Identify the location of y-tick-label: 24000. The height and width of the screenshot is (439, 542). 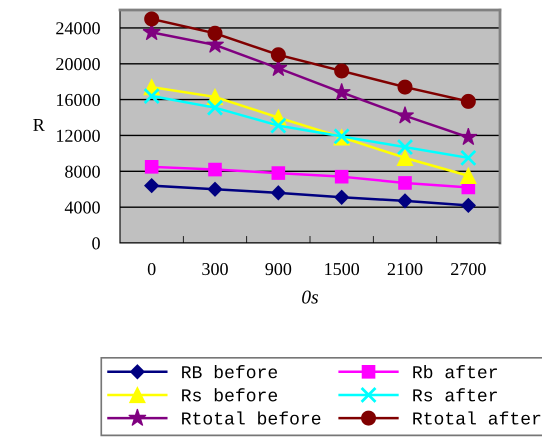
(78, 28).